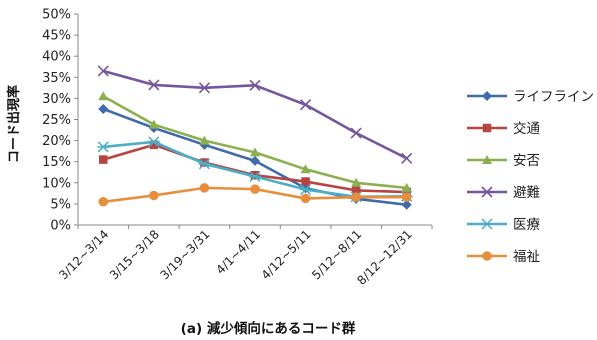 Image resolution: width=597 pixels, height=340 pixels. Describe the element at coordinates (503, 161) in the screenshot. I see `legend-entry: 安否` at that location.